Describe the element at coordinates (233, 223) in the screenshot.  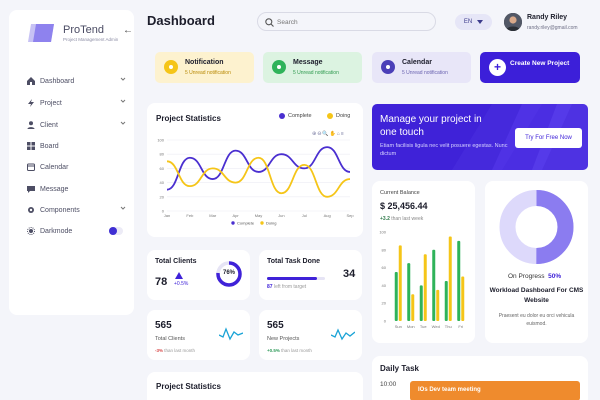
I see `legend-dot` at that location.